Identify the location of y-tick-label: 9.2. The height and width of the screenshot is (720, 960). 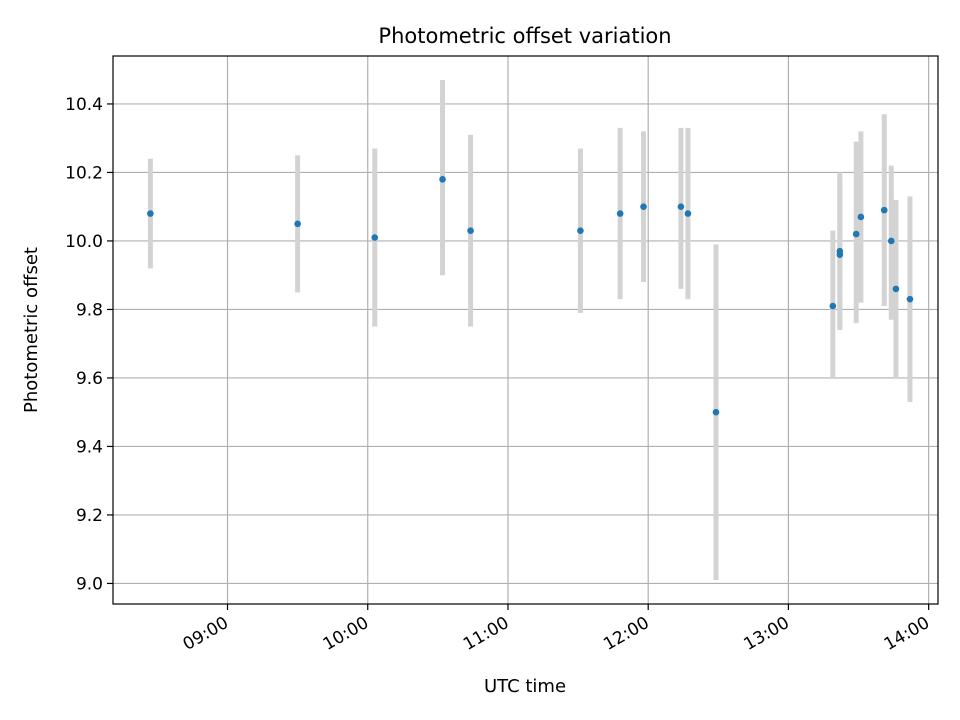
(89, 516).